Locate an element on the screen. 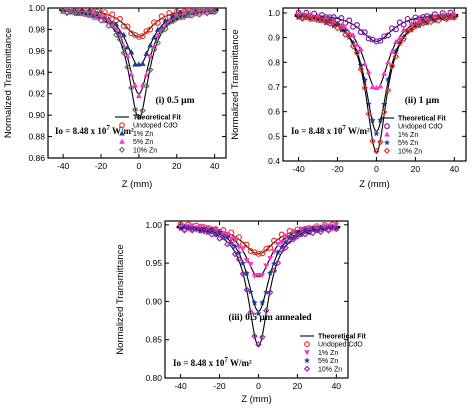  plot-frame is located at coordinates (374, 84).